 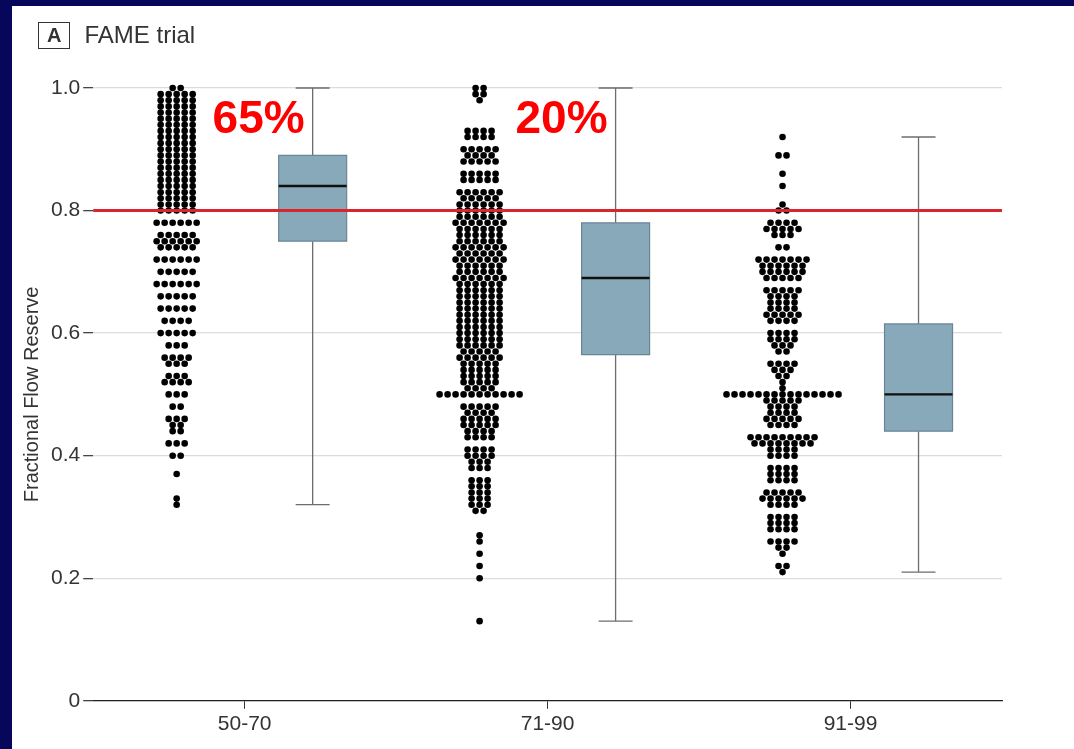 What do you see at coordinates (850, 723) in the screenshot?
I see `x-tick-label: 91-99` at bounding box center [850, 723].